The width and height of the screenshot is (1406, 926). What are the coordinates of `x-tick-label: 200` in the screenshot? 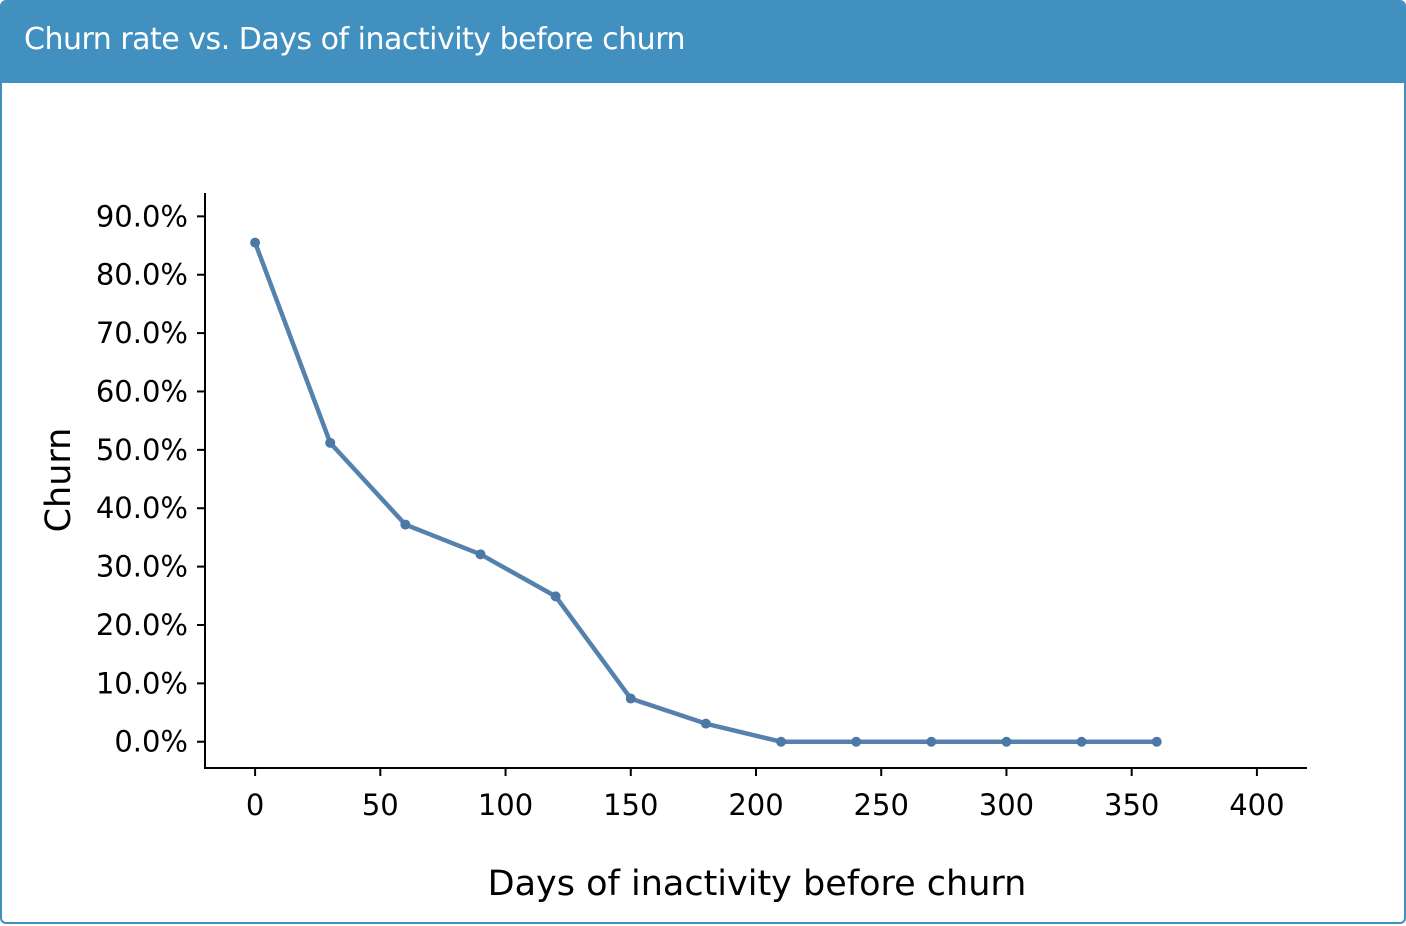 It's located at (755, 805).